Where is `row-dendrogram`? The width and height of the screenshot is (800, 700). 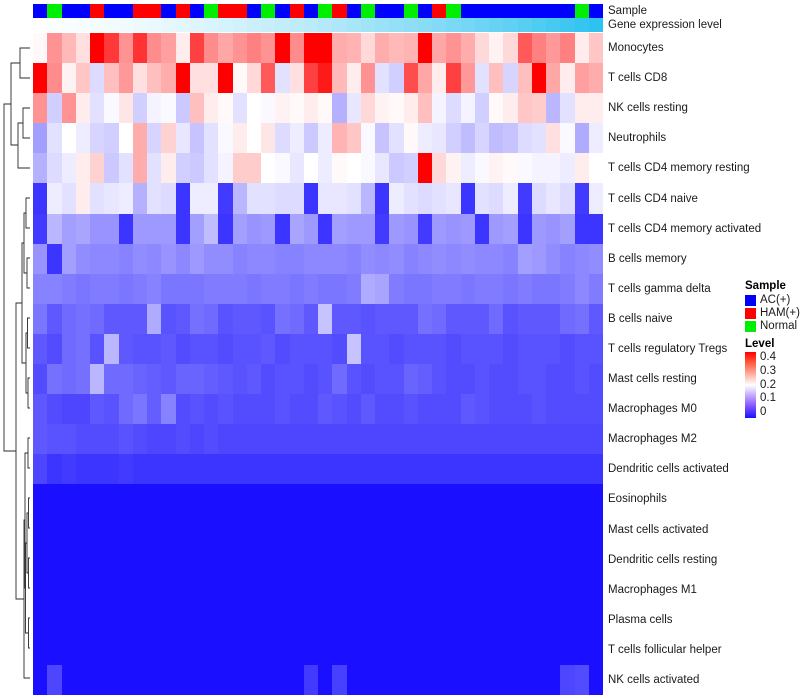 row-dendrogram is located at coordinates (16, 363).